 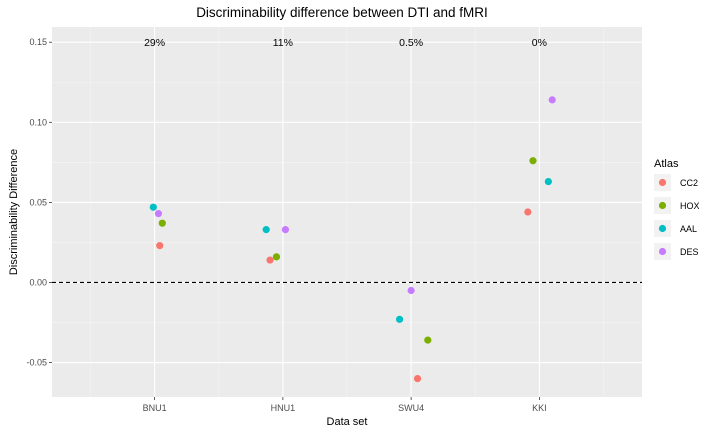 I want to click on legend-marker-cc2, so click(x=662, y=182).